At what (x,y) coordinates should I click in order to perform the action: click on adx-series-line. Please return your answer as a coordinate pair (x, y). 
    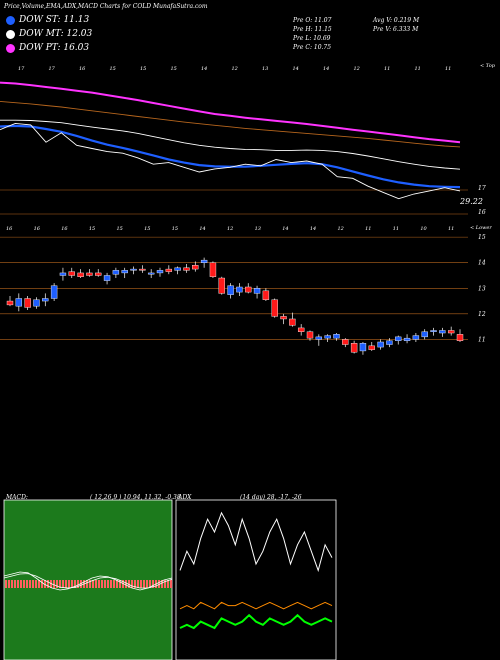
    Looking at the image, I should click on (256, 605).